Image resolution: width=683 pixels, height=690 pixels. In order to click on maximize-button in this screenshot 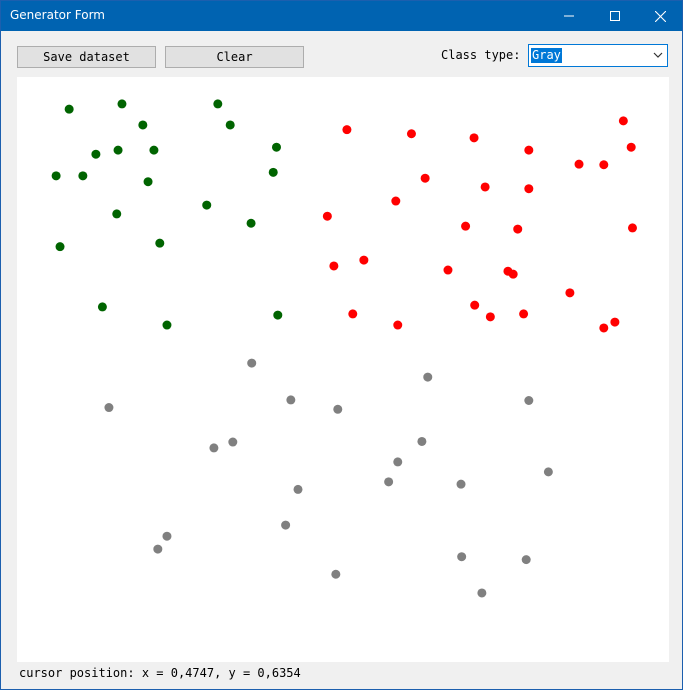, I will do `click(615, 16)`.